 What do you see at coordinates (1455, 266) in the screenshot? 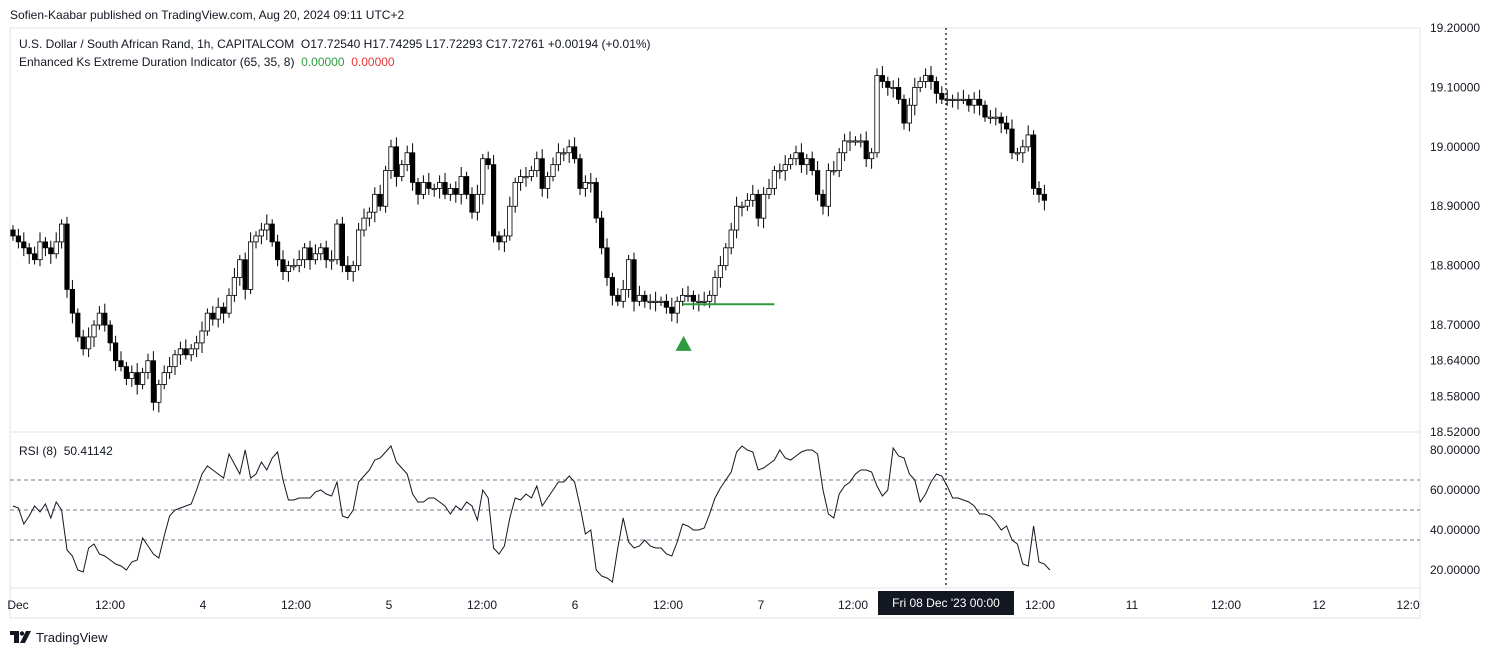
I see `price-tick-label: 18.80000` at bounding box center [1455, 266].